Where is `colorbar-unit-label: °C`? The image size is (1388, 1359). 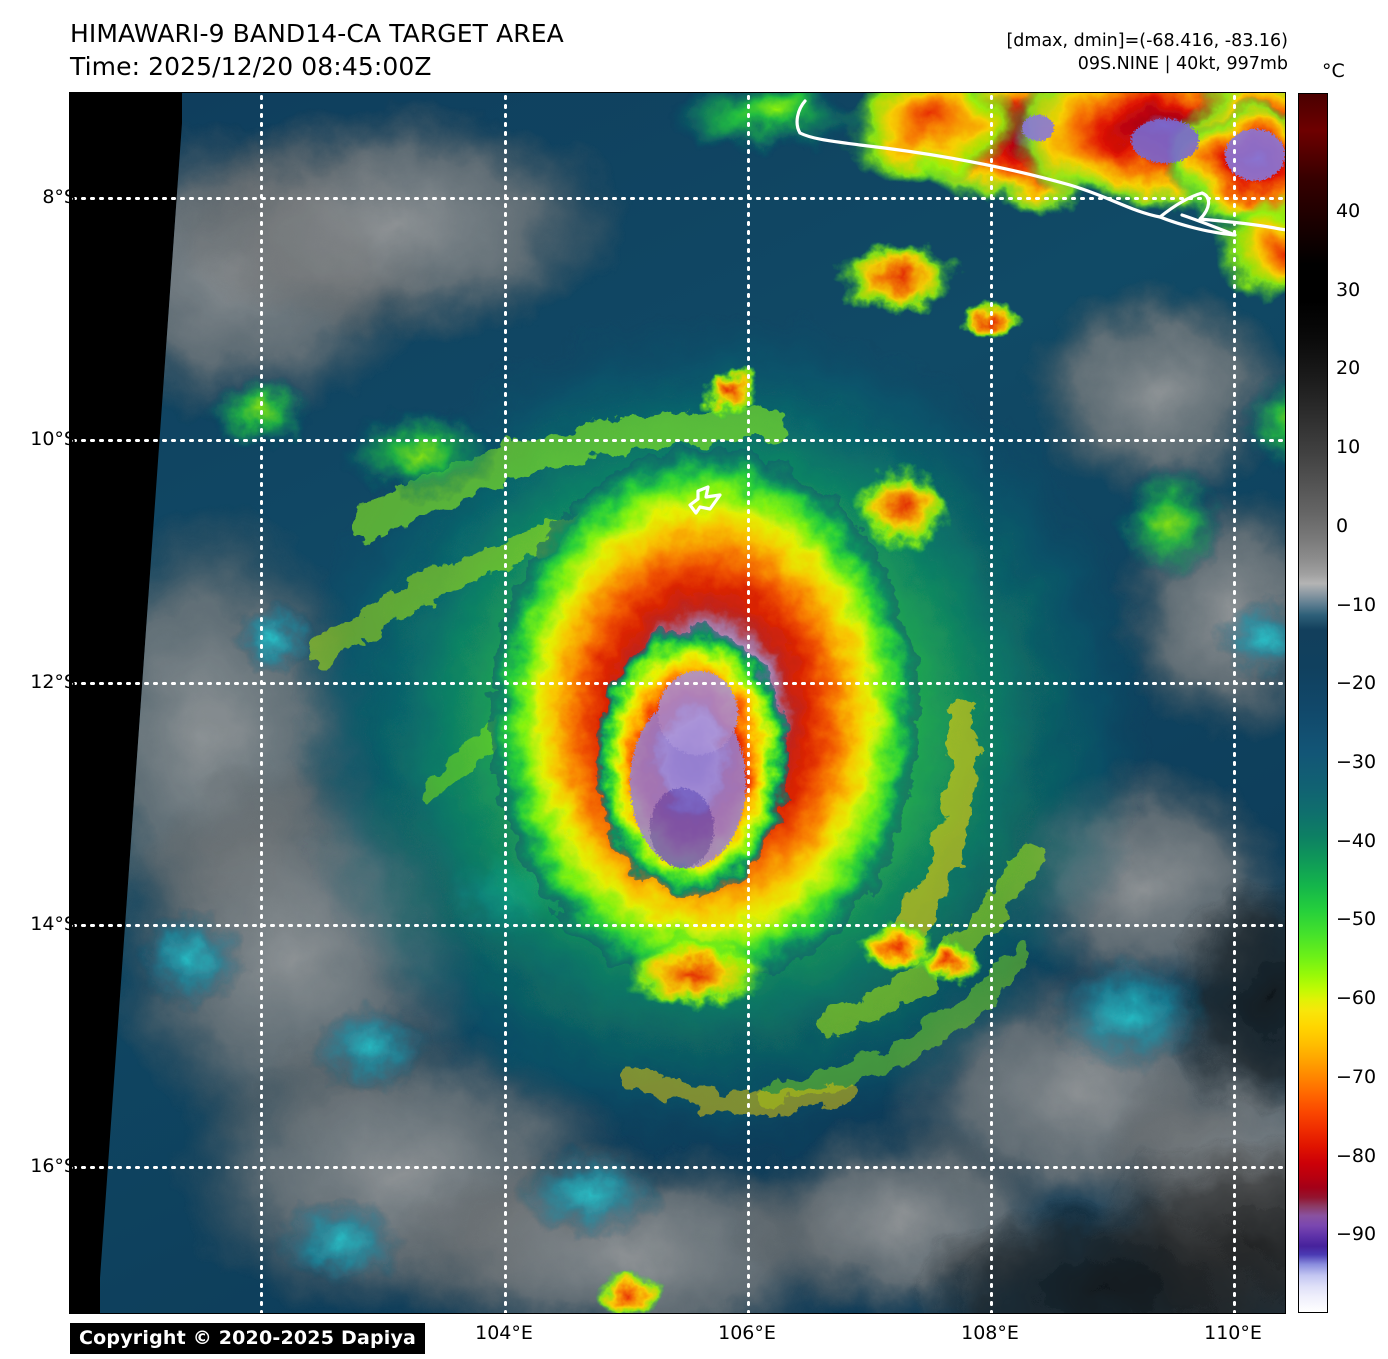
colorbar-unit-label: °C is located at coordinates (1333, 71).